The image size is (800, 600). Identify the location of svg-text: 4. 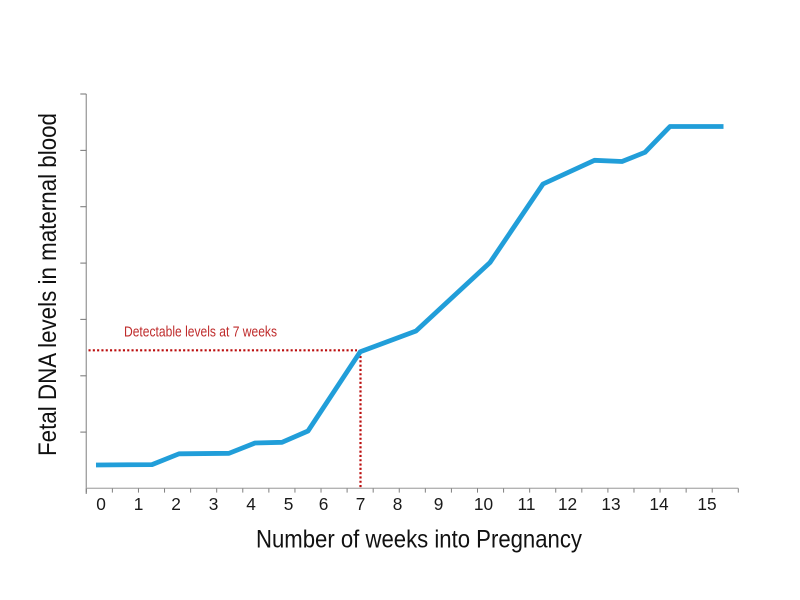
(251, 504).